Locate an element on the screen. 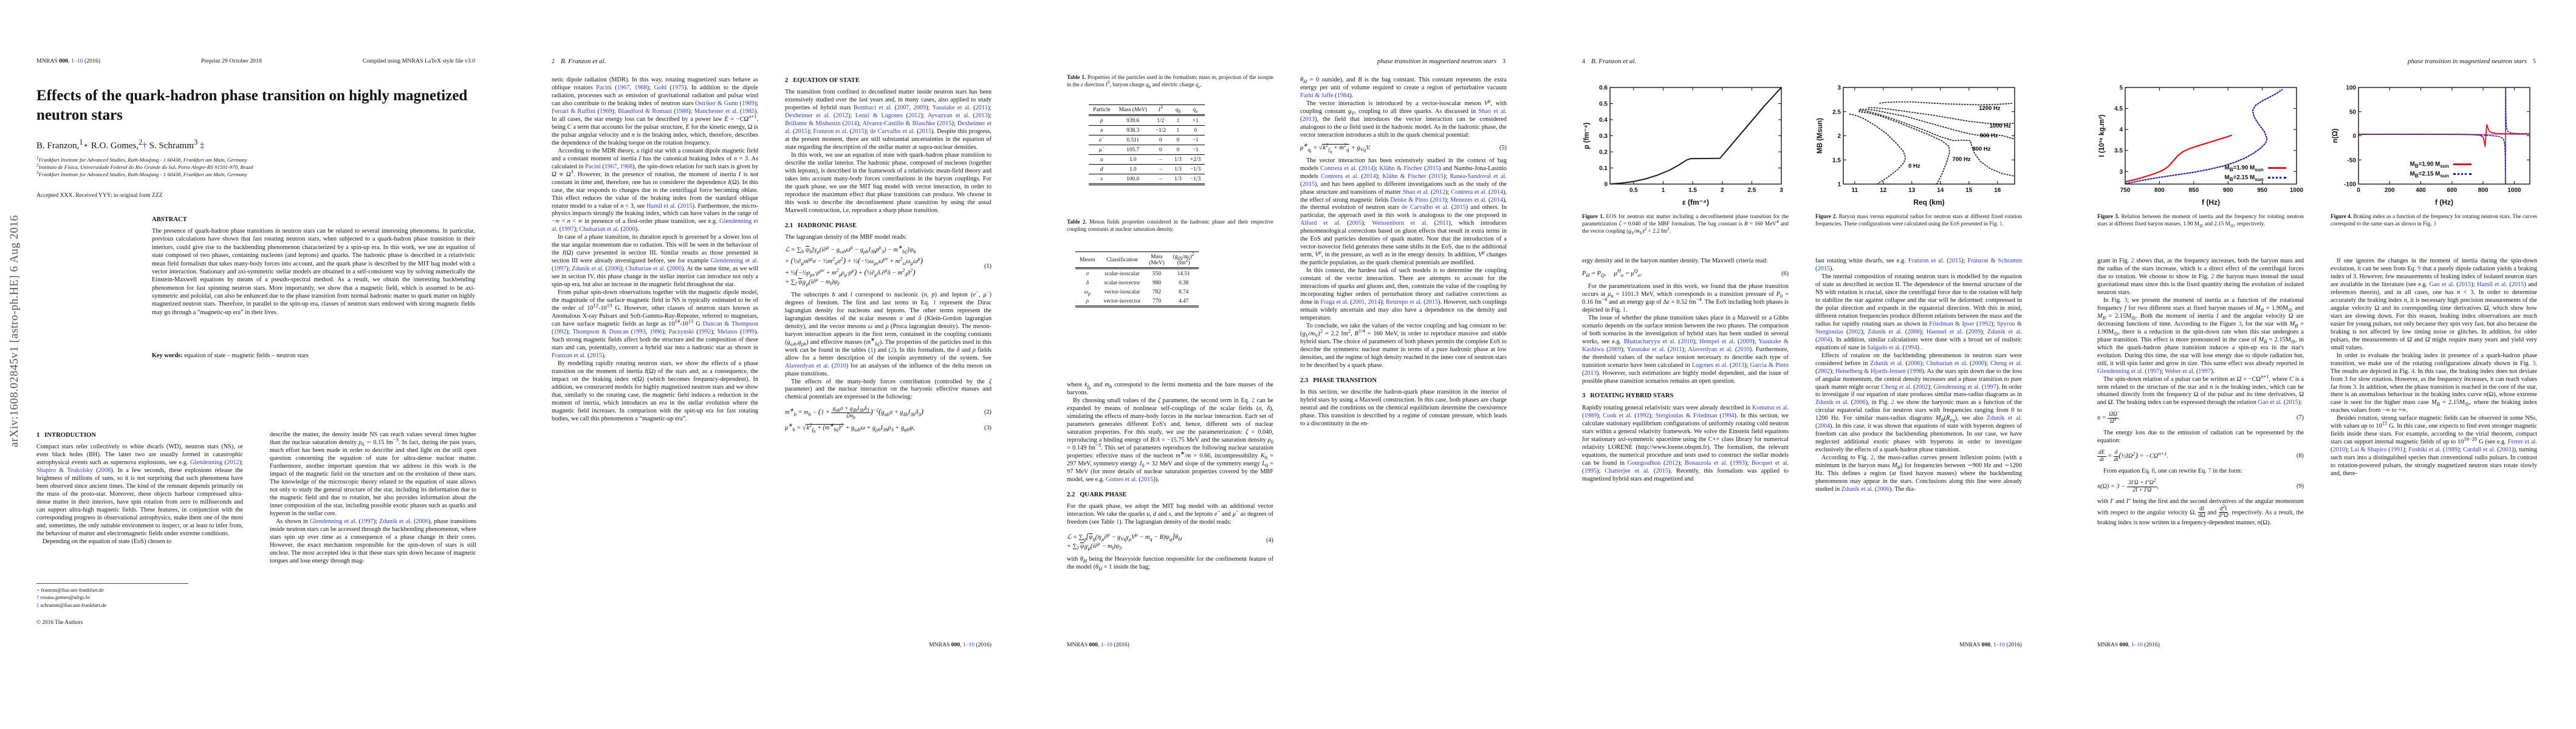 The width and height of the screenshot is (2576, 729). citation-link: 1998 is located at coordinates (1915, 371).